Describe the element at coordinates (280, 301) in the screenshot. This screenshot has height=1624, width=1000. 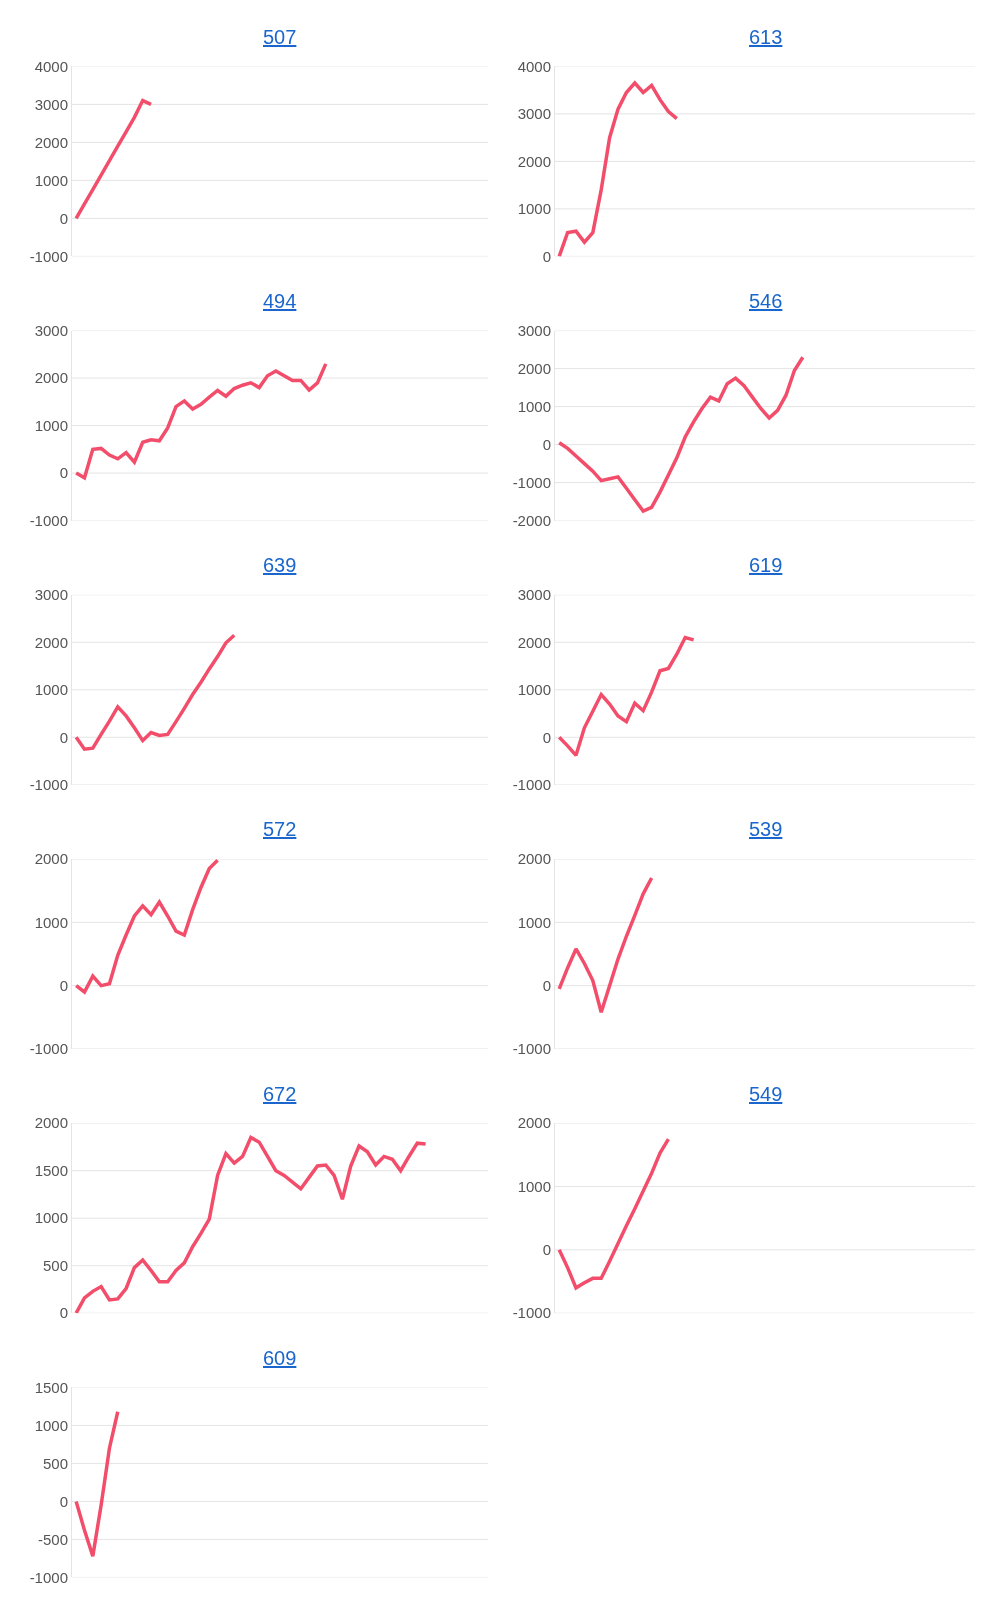
I see `chart-title: 494` at that location.